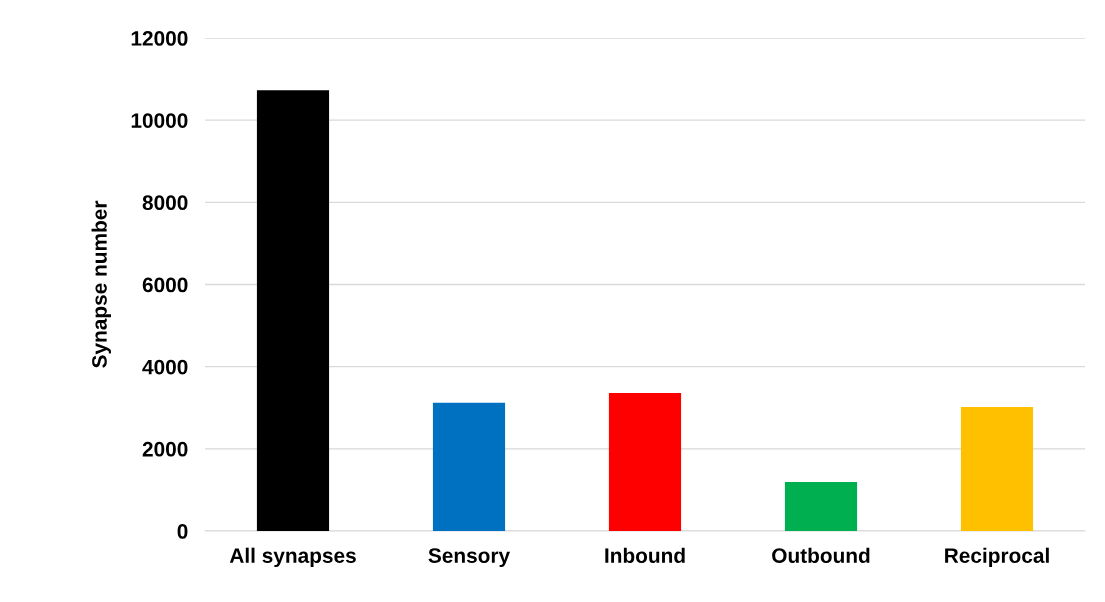 Image resolution: width=1105 pixels, height=602 pixels. I want to click on y-tick-label: 10000, so click(159, 120).